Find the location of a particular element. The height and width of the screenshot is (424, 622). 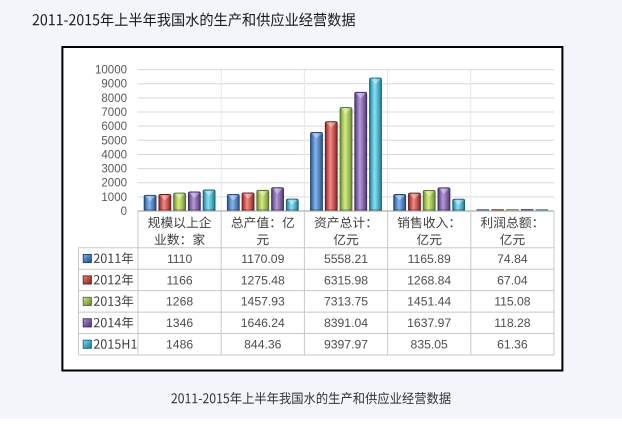

svg-text: 4000 is located at coordinates (114, 155).